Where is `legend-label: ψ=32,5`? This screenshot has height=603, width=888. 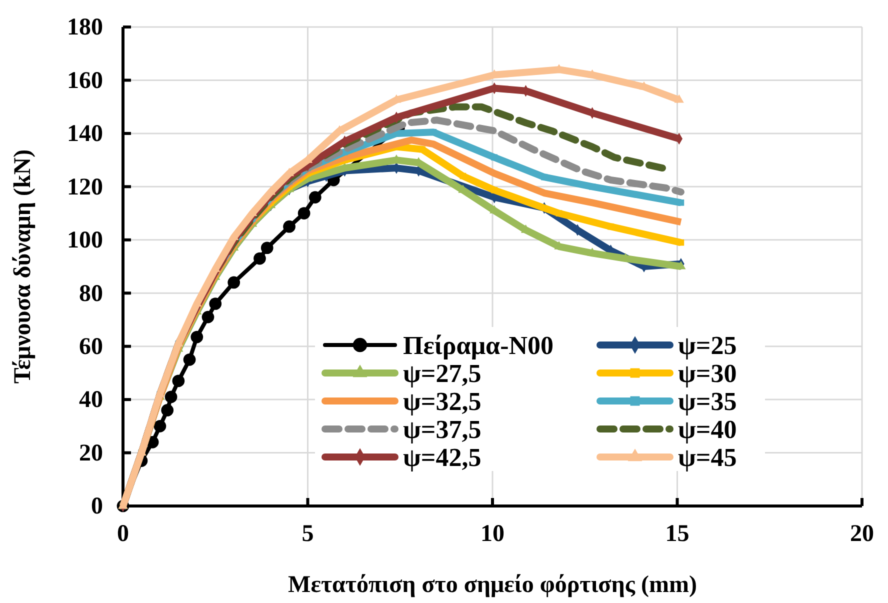
legend-label: ψ=32,5 is located at coordinates (442, 401).